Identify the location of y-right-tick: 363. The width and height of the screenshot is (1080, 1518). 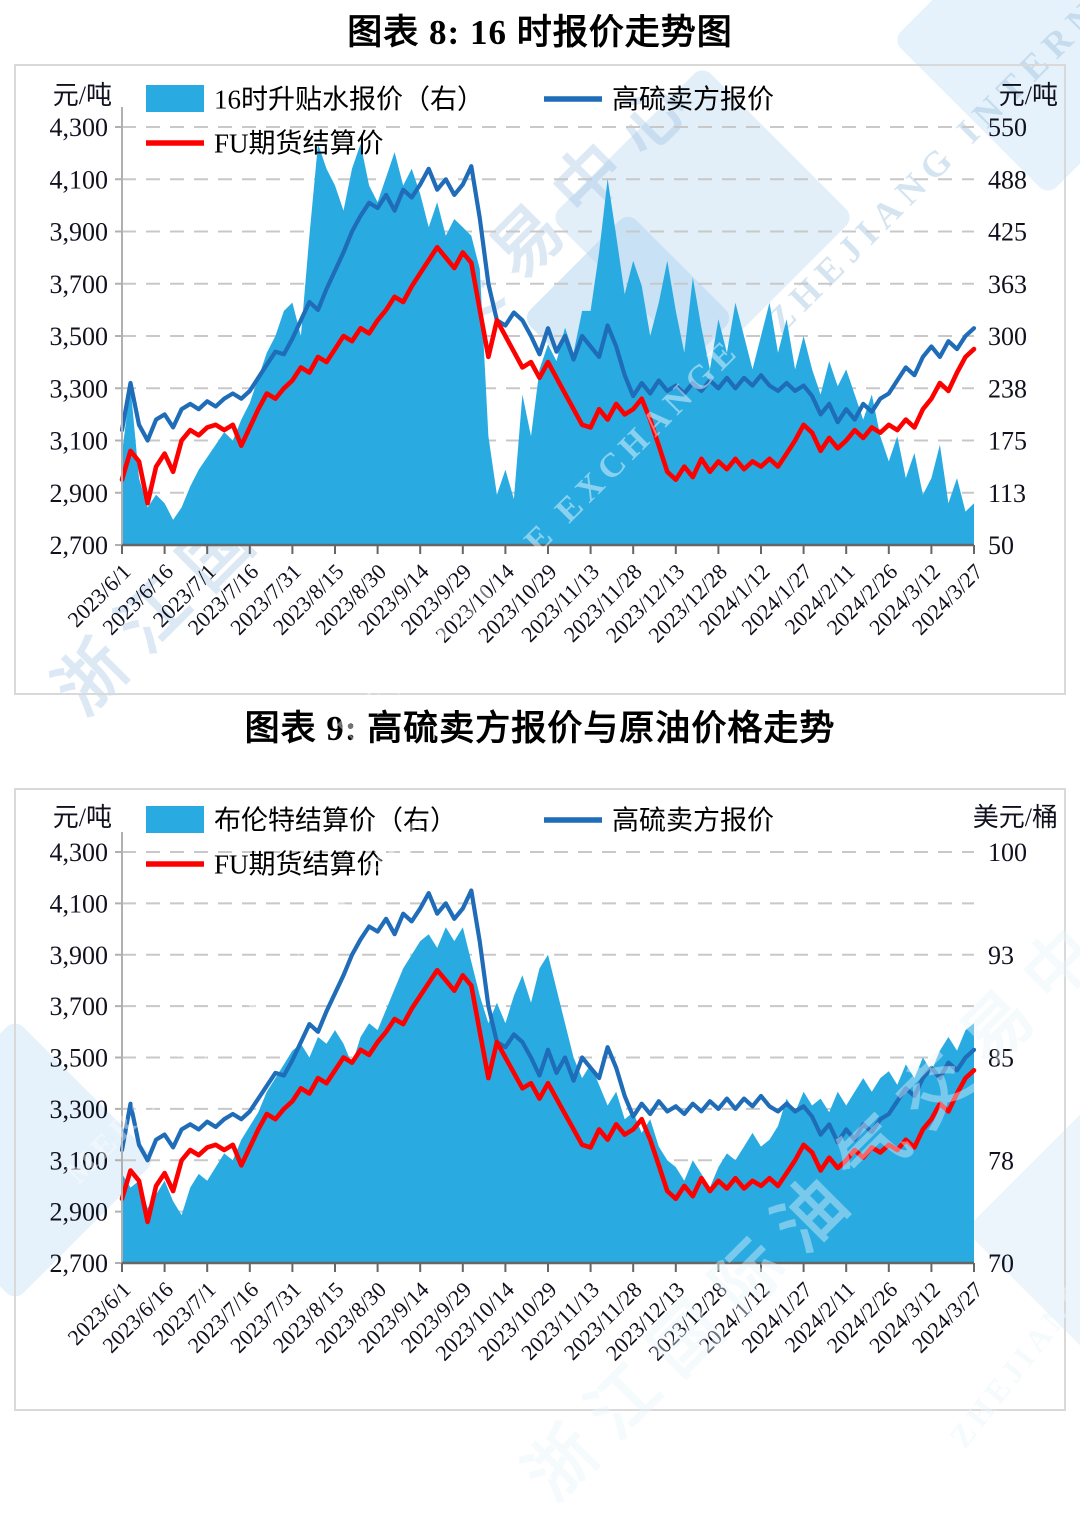
(1007, 284).